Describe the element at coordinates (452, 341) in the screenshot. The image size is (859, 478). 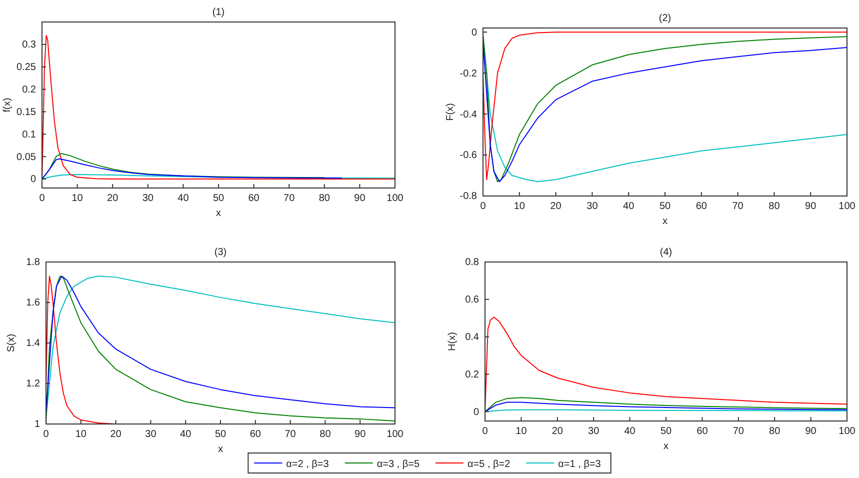
I see `y-axis-title: H(x)` at that location.